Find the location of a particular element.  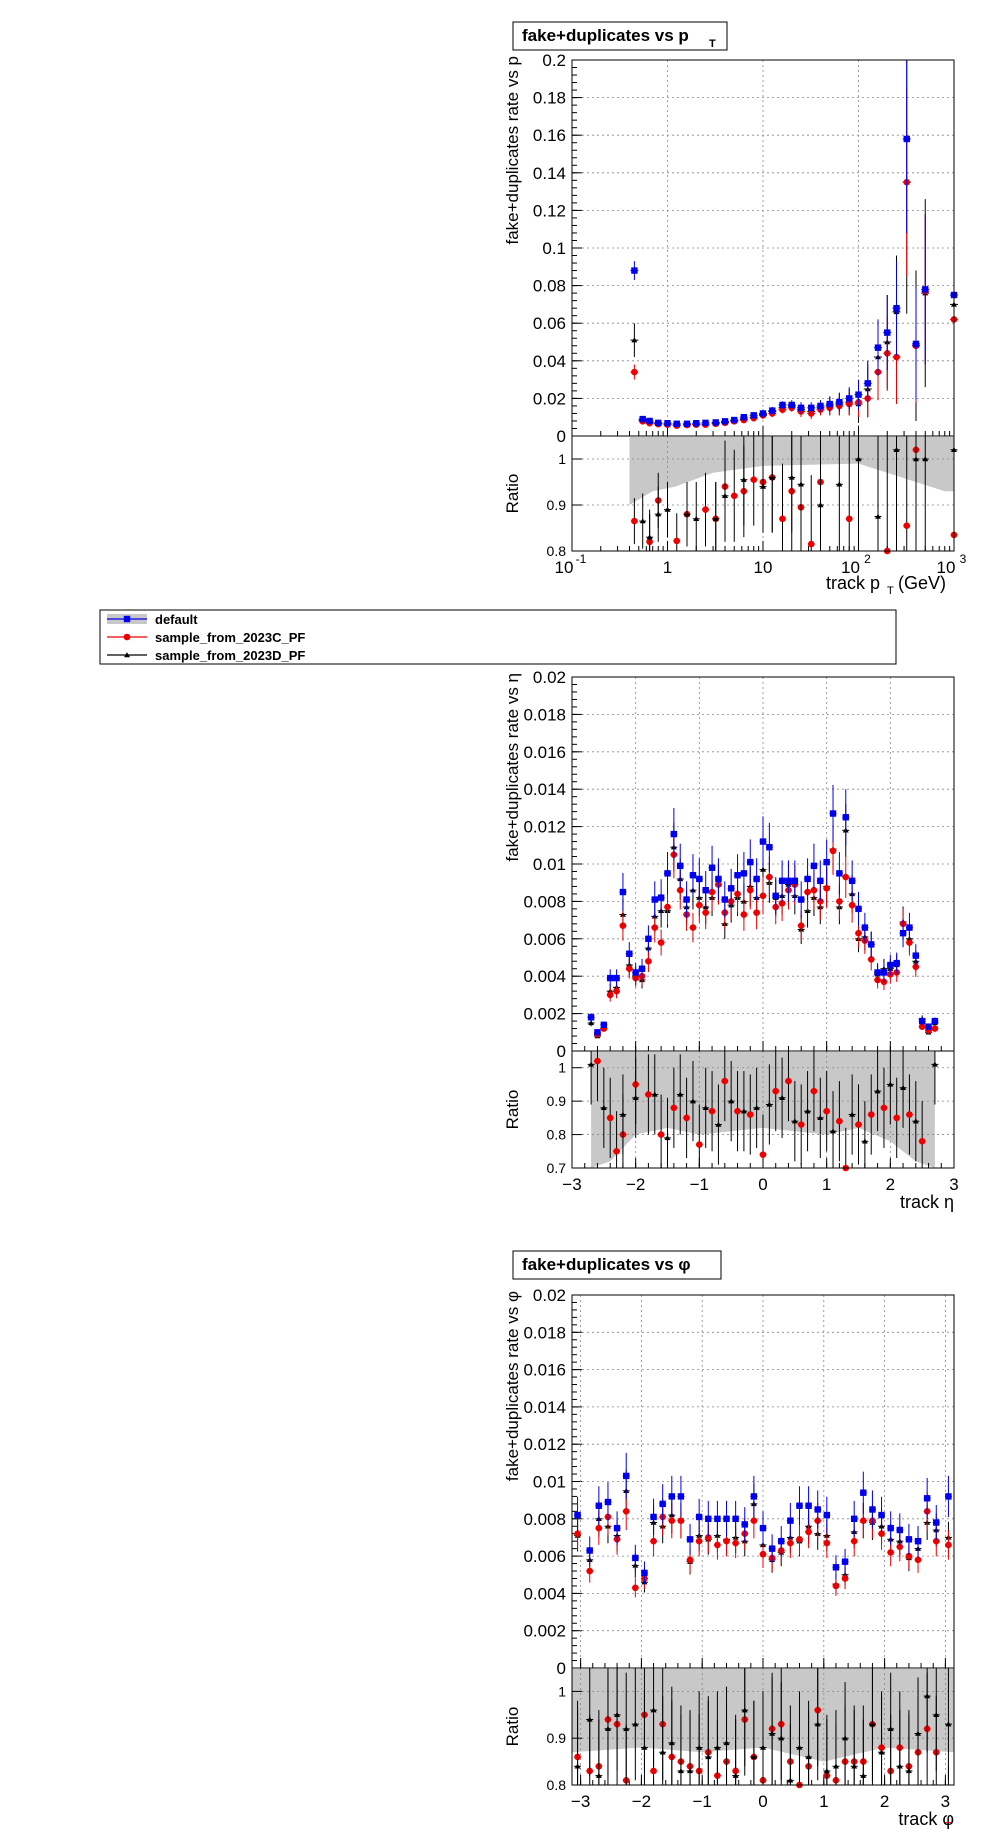

x-tick-exponent: 3 is located at coordinates (963, 559).